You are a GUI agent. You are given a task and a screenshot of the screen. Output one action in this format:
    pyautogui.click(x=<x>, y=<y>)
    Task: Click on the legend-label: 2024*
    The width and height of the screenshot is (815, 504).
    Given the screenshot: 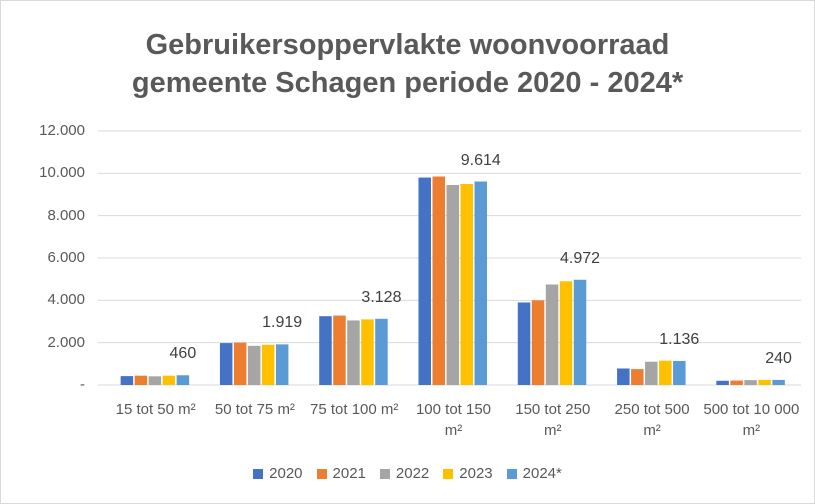 What is the action you would take?
    pyautogui.click(x=542, y=473)
    